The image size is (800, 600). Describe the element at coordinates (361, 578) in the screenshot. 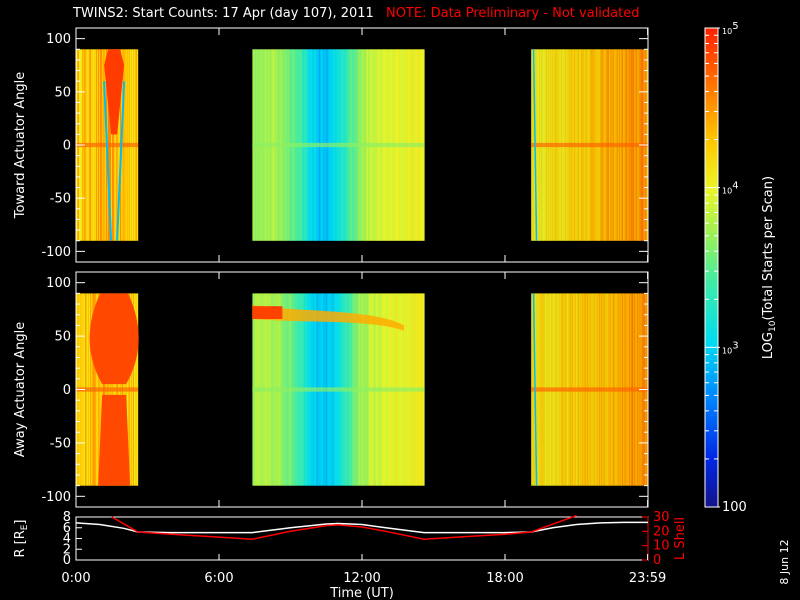

I see `xtick-label: 12:00` at that location.